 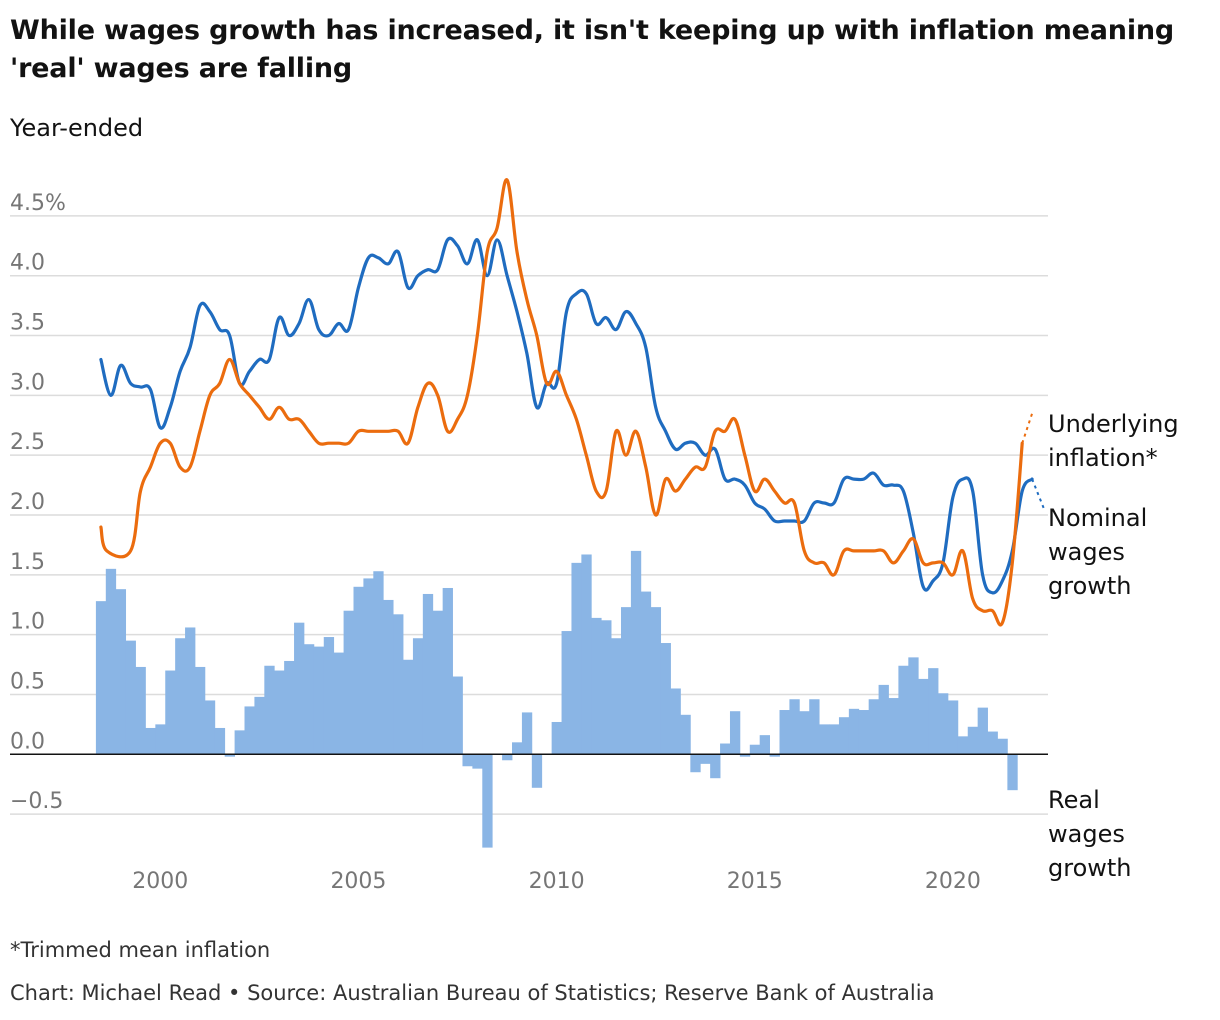 What do you see at coordinates (27, 622) in the screenshot?
I see `y-tick-label: 1.0` at bounding box center [27, 622].